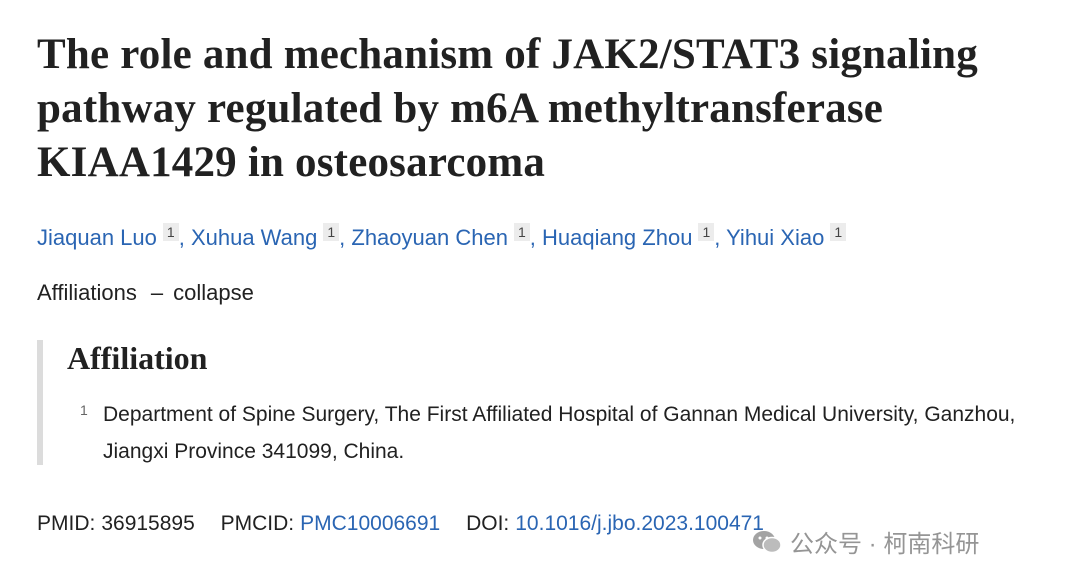 The width and height of the screenshot is (1080, 583). Describe the element at coordinates (145, 293) in the screenshot. I see `affiliations-toggle: Affiliations – collapse` at that location.